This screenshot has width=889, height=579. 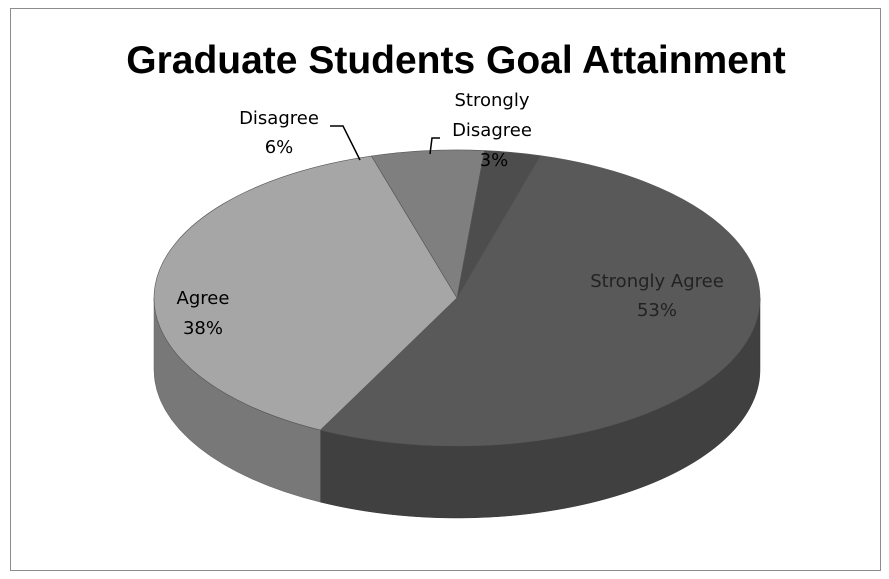 I want to click on label-strongly-disagree-pct: 3%, so click(x=494, y=160).